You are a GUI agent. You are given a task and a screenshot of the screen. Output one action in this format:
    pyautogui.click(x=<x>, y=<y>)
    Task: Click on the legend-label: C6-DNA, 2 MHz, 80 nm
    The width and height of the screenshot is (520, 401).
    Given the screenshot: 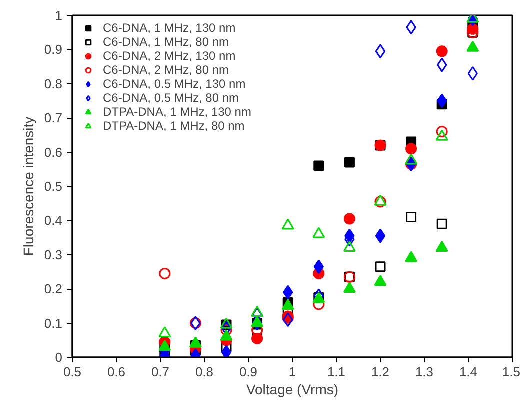 What is the action you would take?
    pyautogui.click(x=166, y=70)
    